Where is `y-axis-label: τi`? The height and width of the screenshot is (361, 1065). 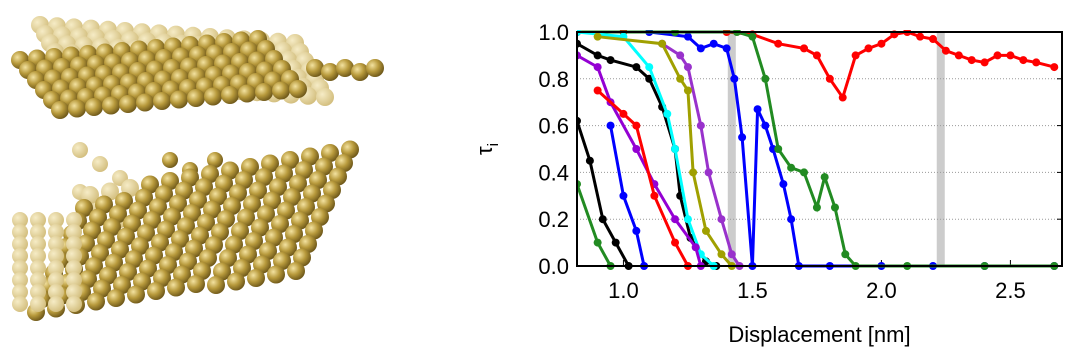 y-axis-label: τi is located at coordinates (487, 149).